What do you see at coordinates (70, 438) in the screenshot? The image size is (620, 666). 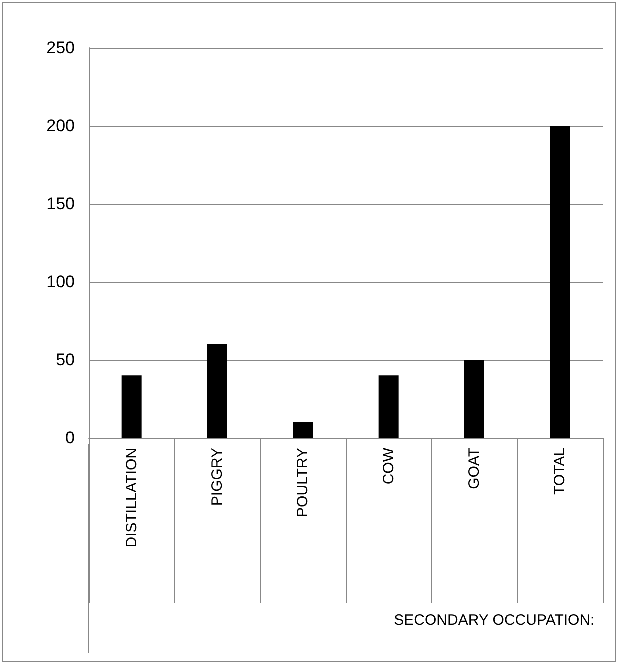 I see `y-tick-label: 0` at bounding box center [70, 438].